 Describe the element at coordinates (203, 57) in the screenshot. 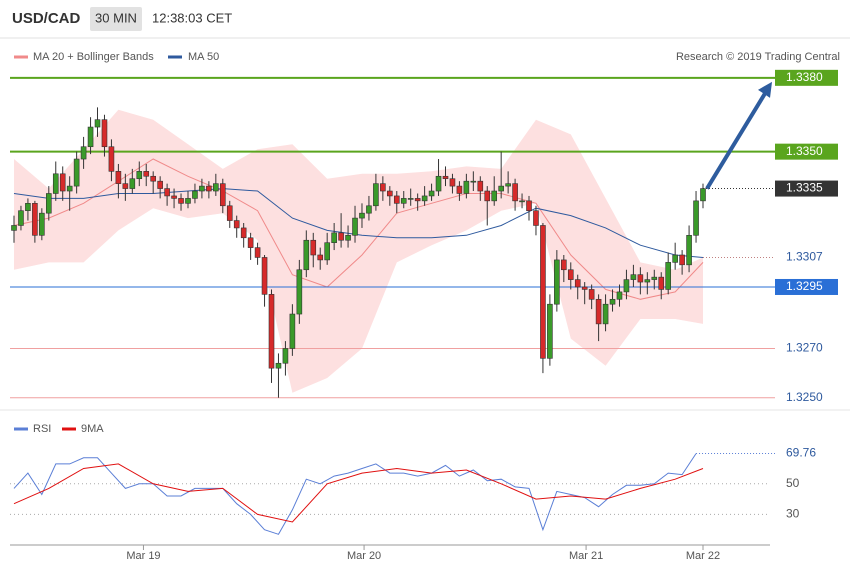

I see `legend-label: MA 50` at that location.